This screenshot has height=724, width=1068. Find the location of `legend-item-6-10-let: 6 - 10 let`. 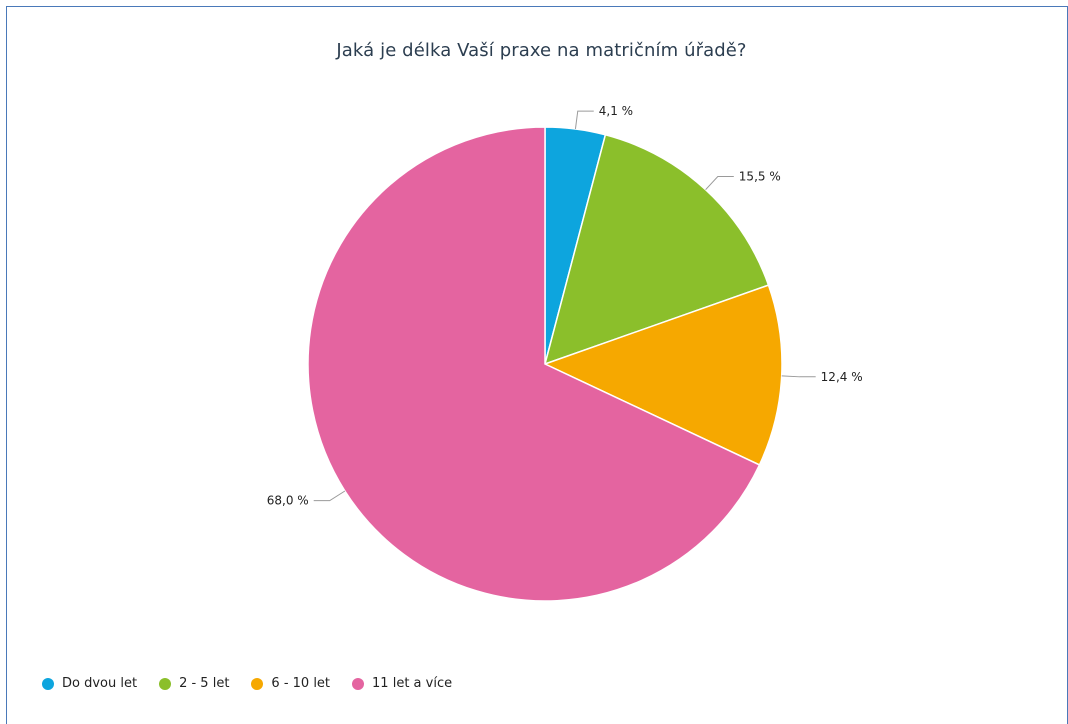

legend-item-6-10-let: 6 - 10 let is located at coordinates (290, 683).